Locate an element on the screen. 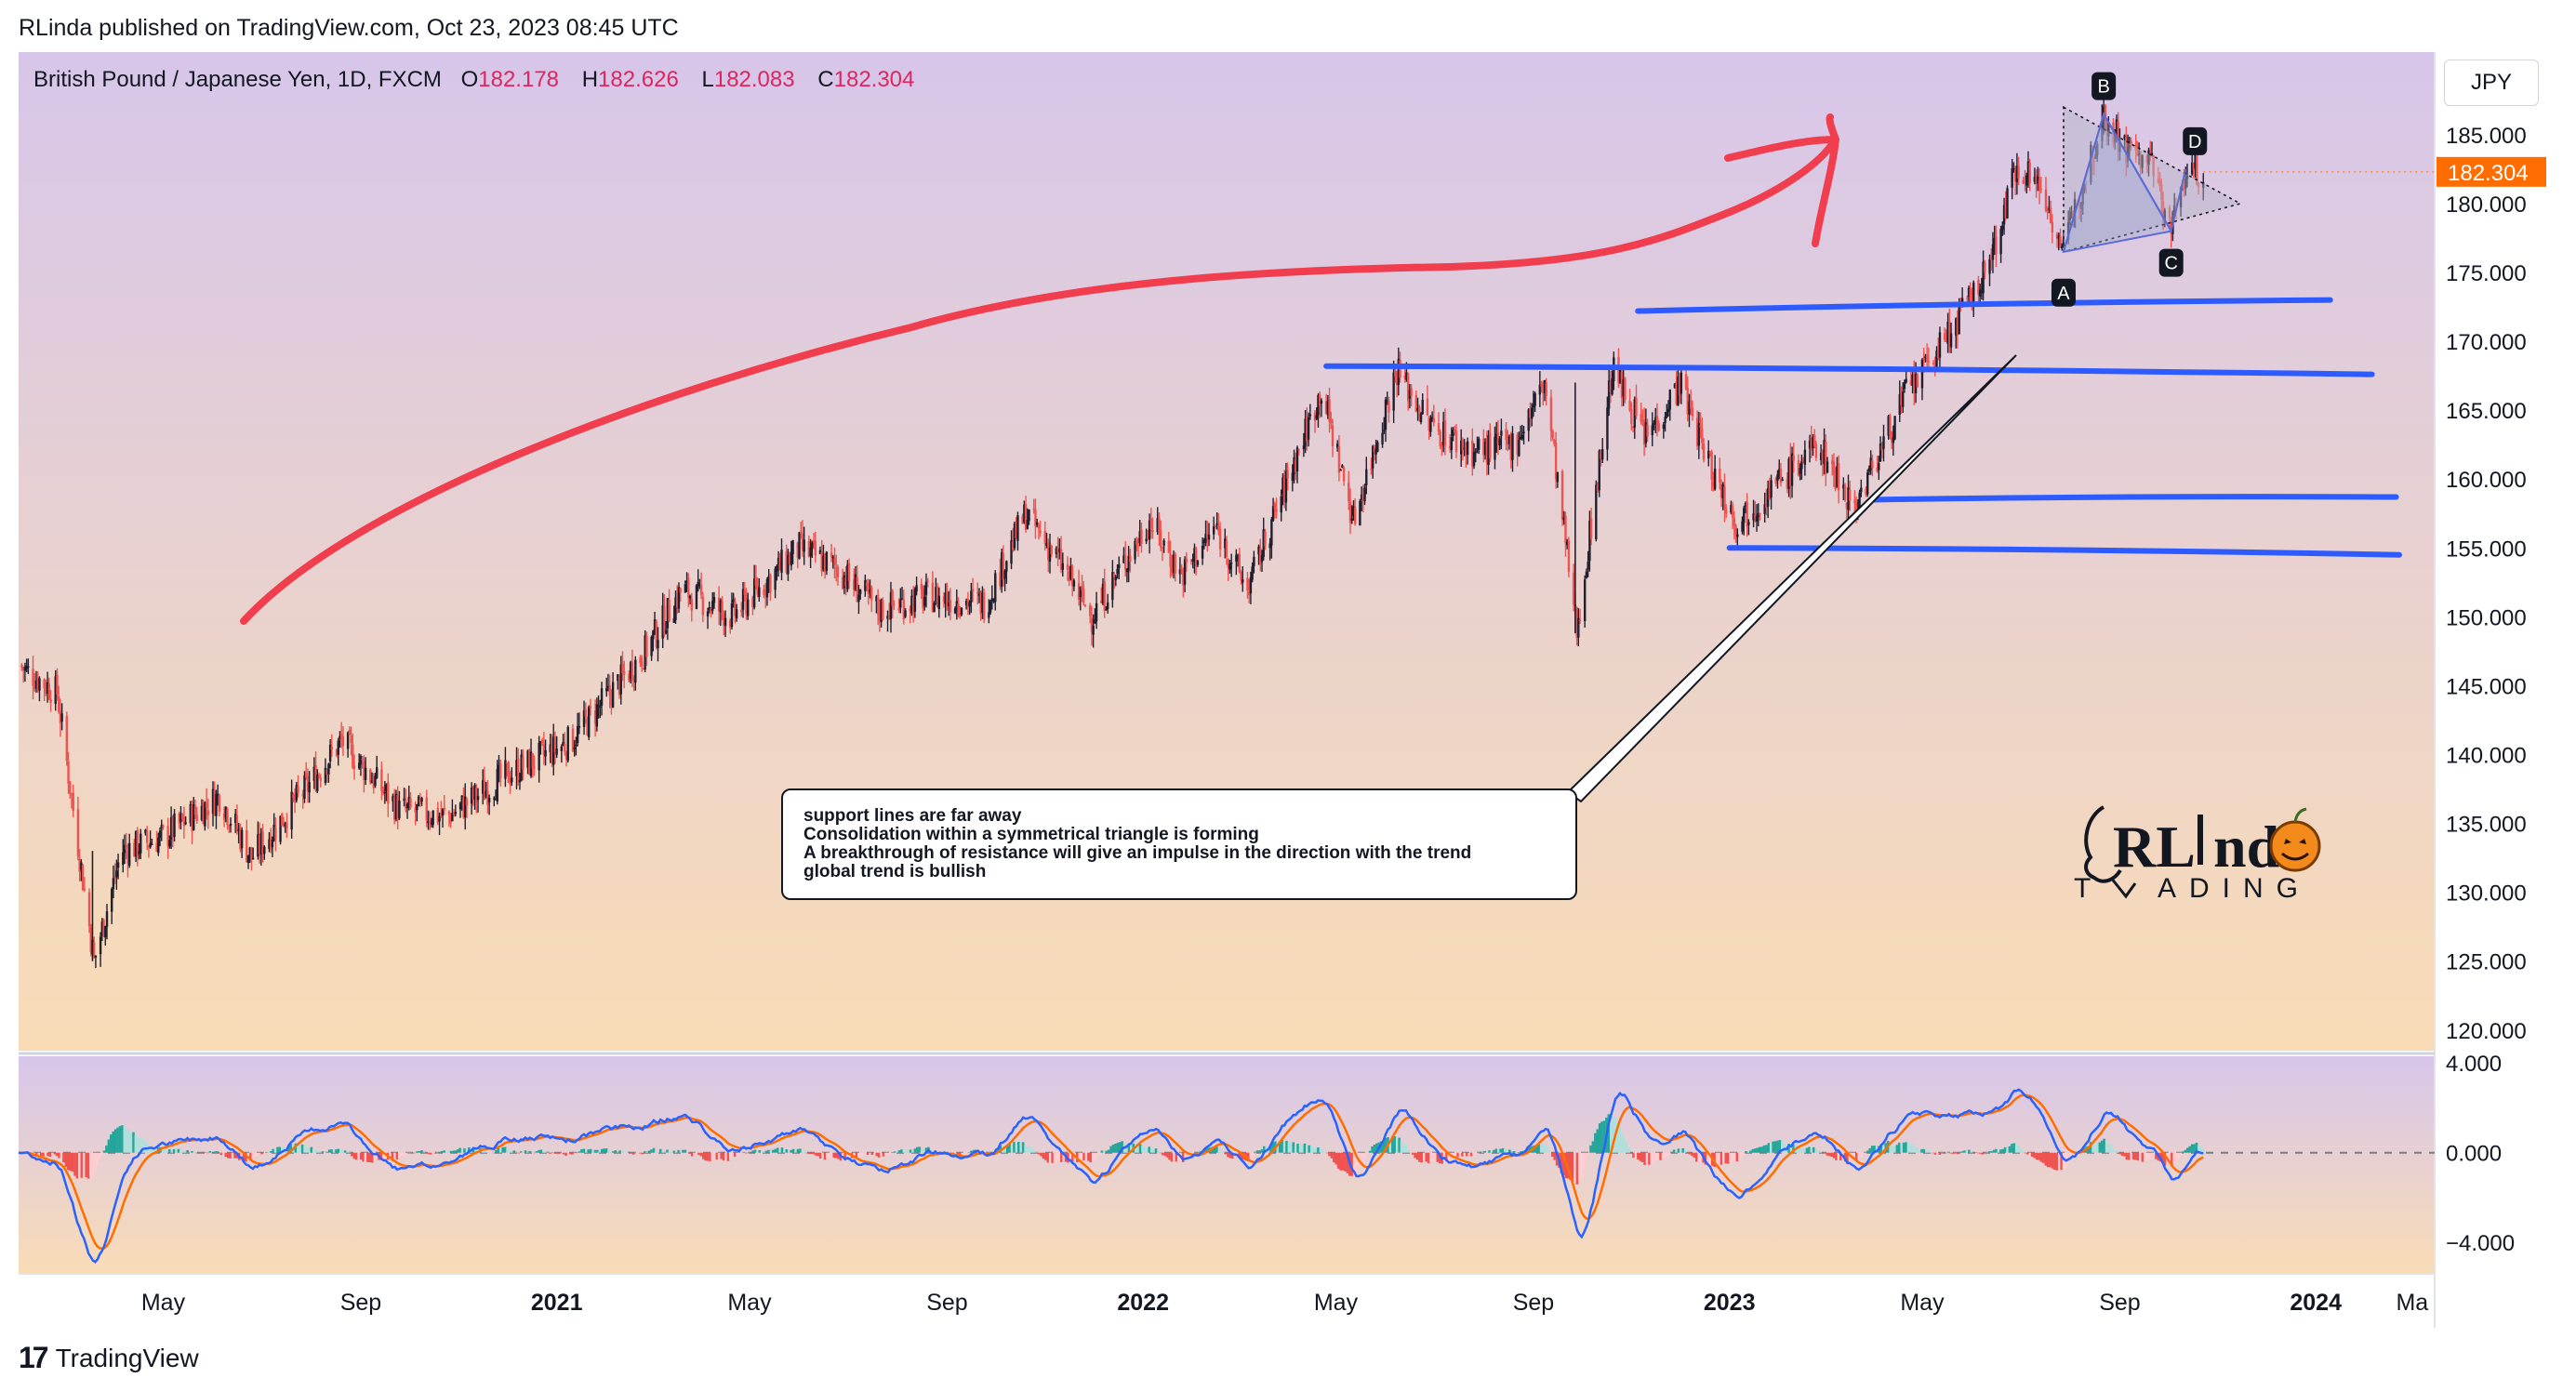  y-tick-label: 125.000 is located at coordinates (2486, 962).